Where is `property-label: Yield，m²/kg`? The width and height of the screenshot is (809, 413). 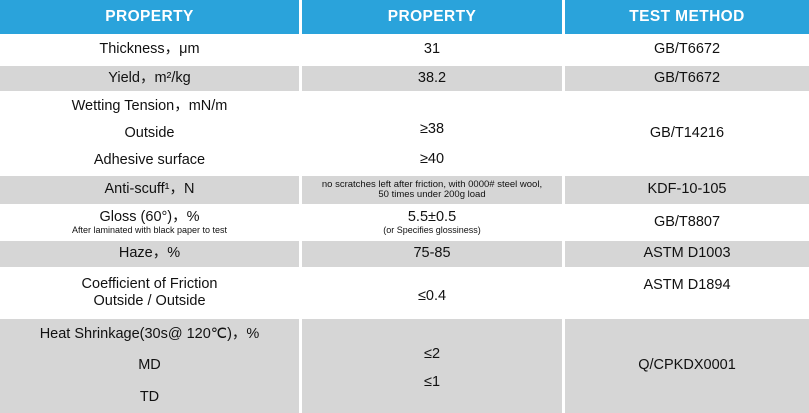 property-label: Yield，m²/kg is located at coordinates (149, 78).